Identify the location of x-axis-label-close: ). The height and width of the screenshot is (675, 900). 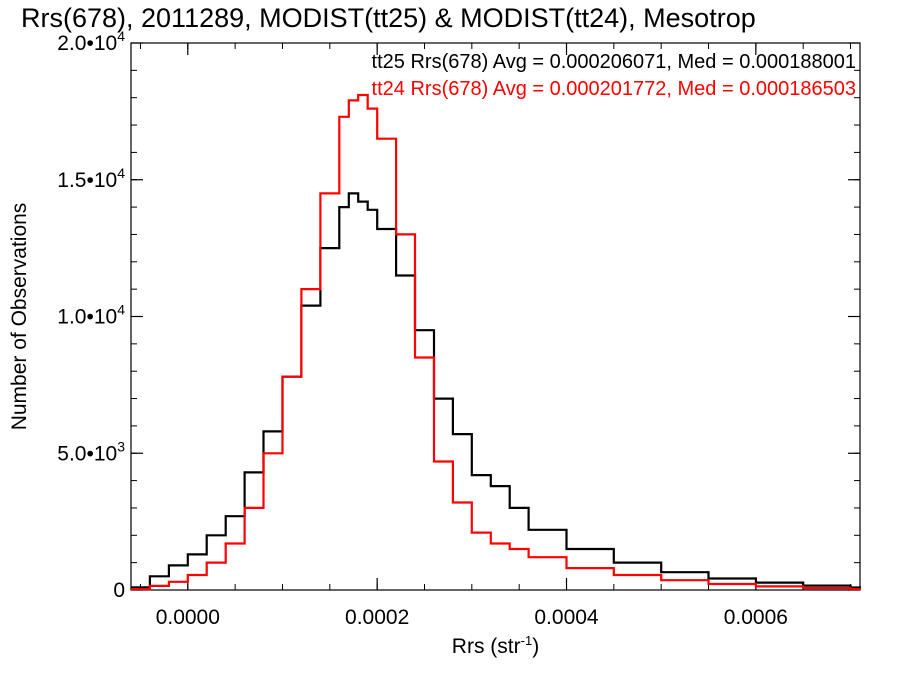
(535, 646).